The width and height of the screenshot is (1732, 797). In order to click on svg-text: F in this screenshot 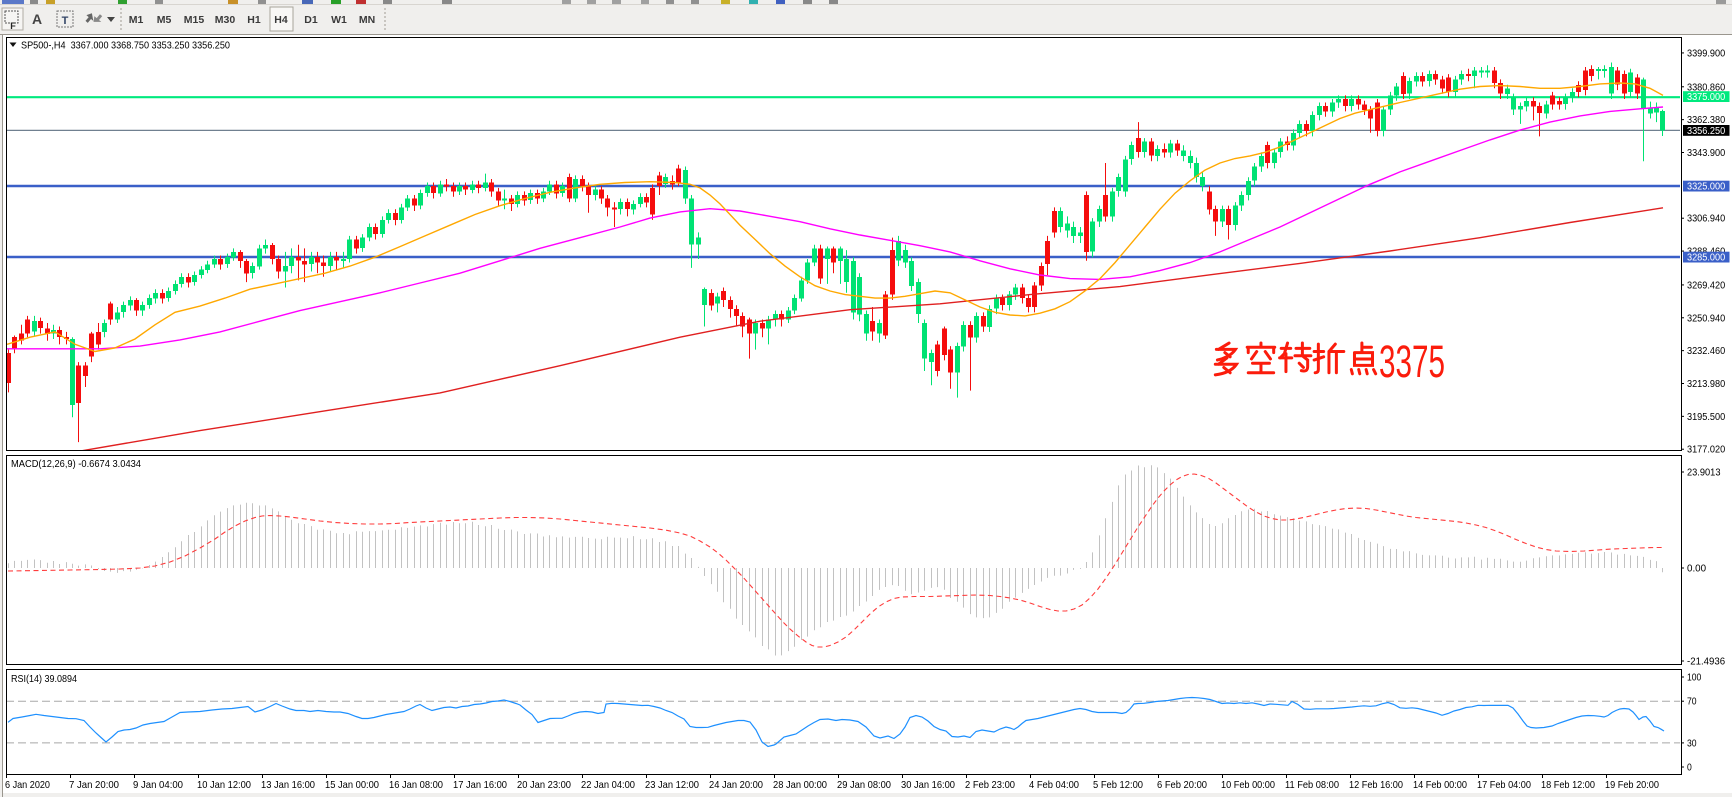, I will do `click(13, 26)`.